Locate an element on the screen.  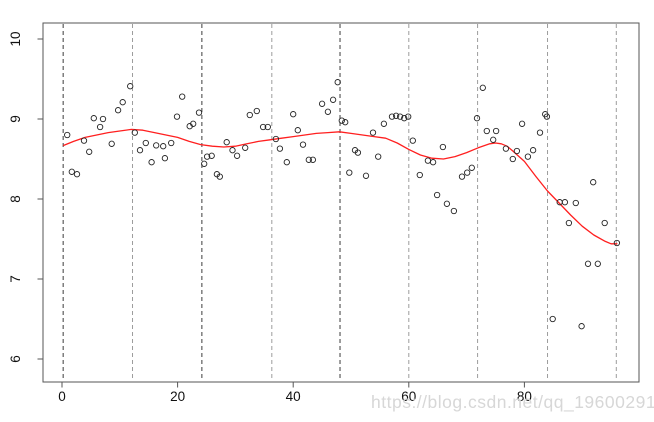
y-tick-label: 9 is located at coordinates (15, 119).